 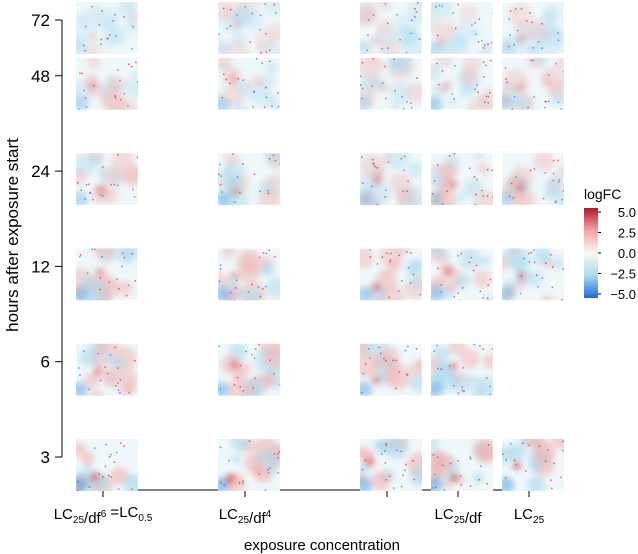 What do you see at coordinates (627, 212) in the screenshot?
I see `colorbar-tick-label: 5.0` at bounding box center [627, 212].